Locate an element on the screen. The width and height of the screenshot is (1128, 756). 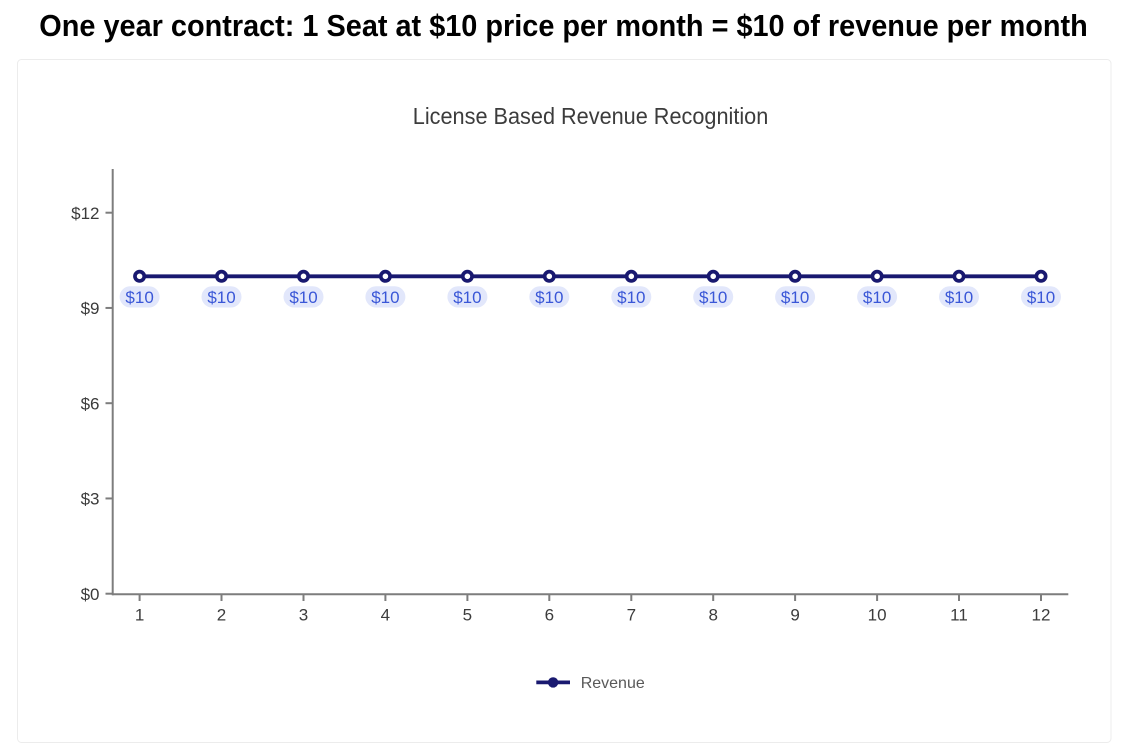
svg-text: 1 is located at coordinates (139, 615).